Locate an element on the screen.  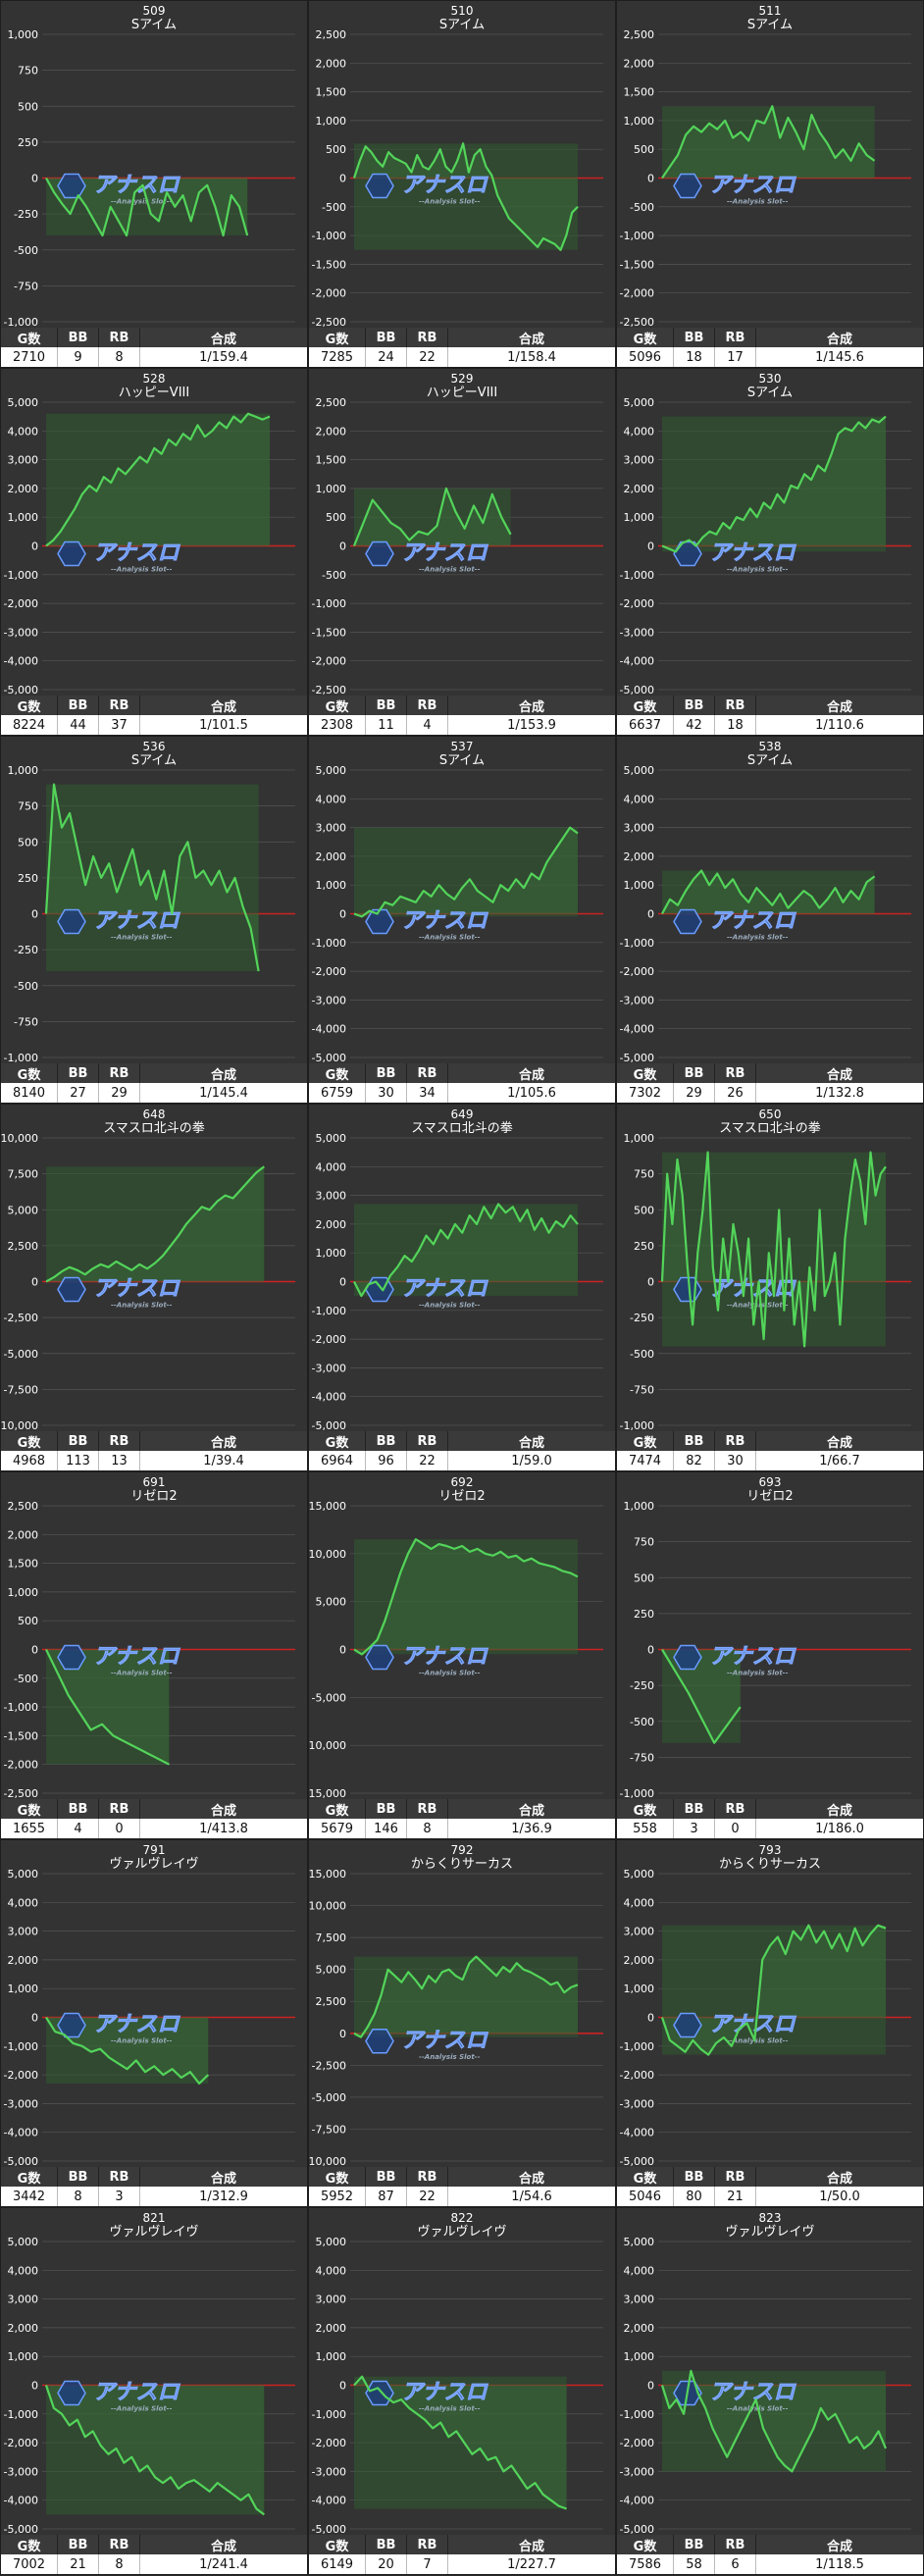
bb-value: 27 is located at coordinates (78, 1093).